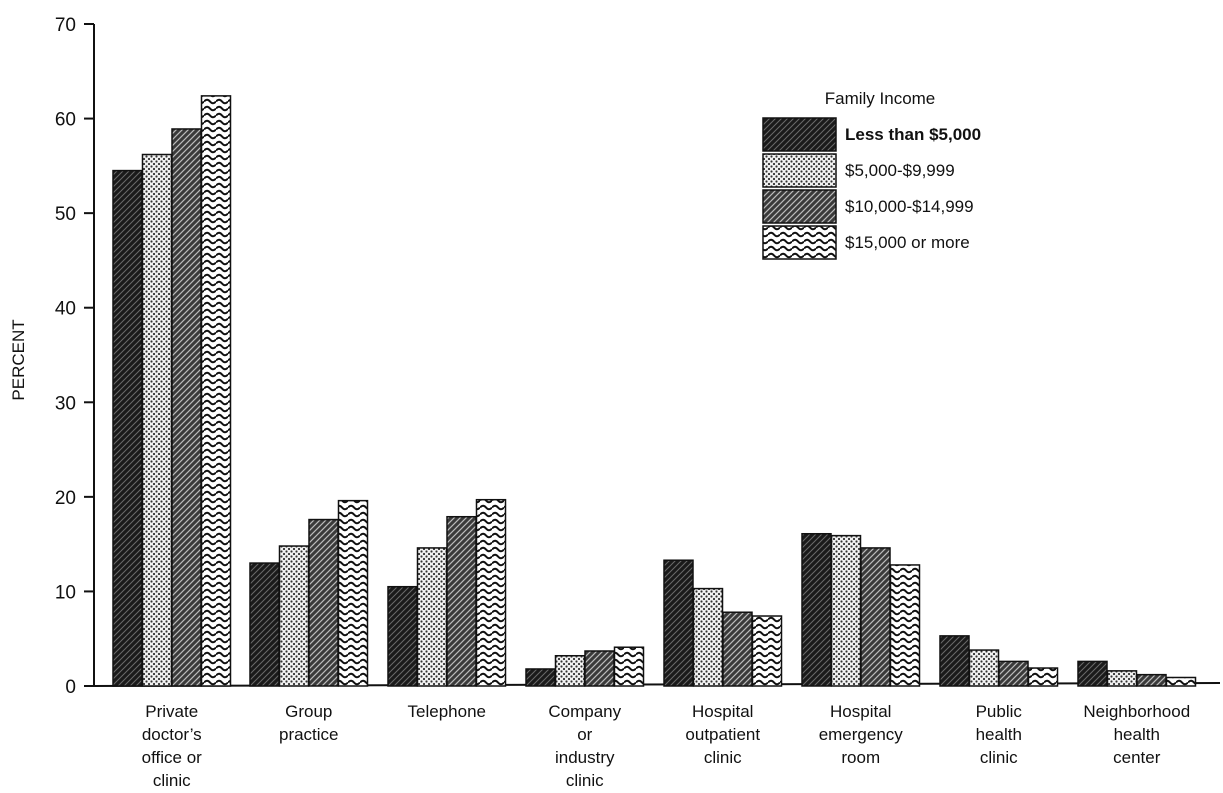  I want to click on y-axis: 0 10 20 30 40 50 60 70, so click(75, 356).